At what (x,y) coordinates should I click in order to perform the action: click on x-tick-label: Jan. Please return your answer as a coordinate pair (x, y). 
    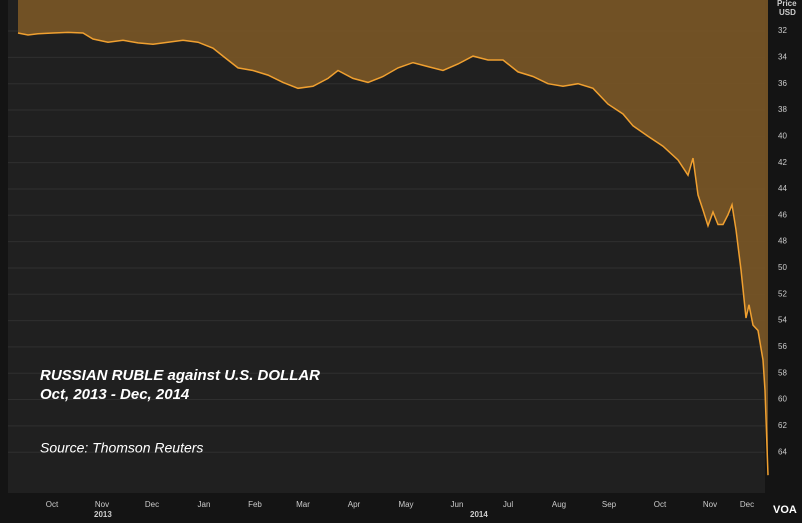
    Looking at the image, I should click on (204, 504).